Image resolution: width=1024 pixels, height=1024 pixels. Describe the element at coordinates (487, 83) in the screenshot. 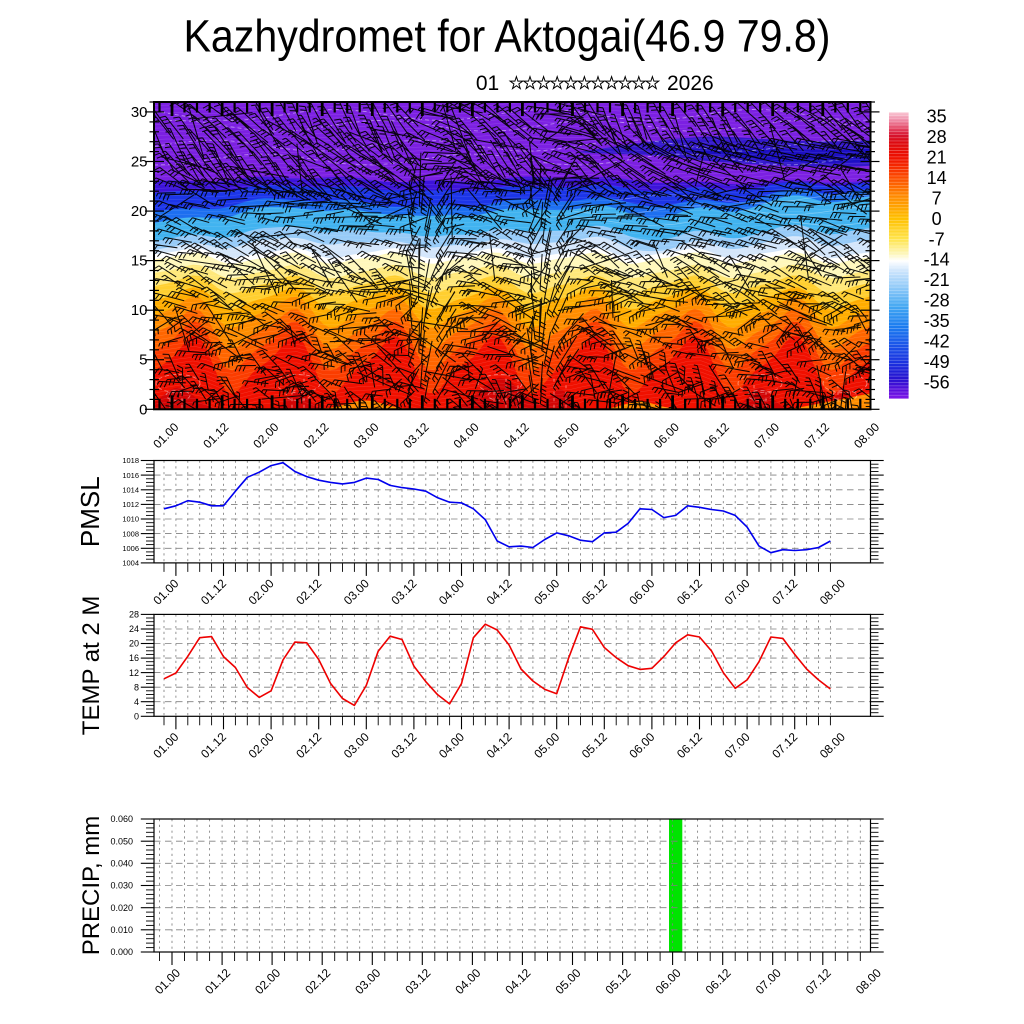

I see `svg-text: 01` at that location.